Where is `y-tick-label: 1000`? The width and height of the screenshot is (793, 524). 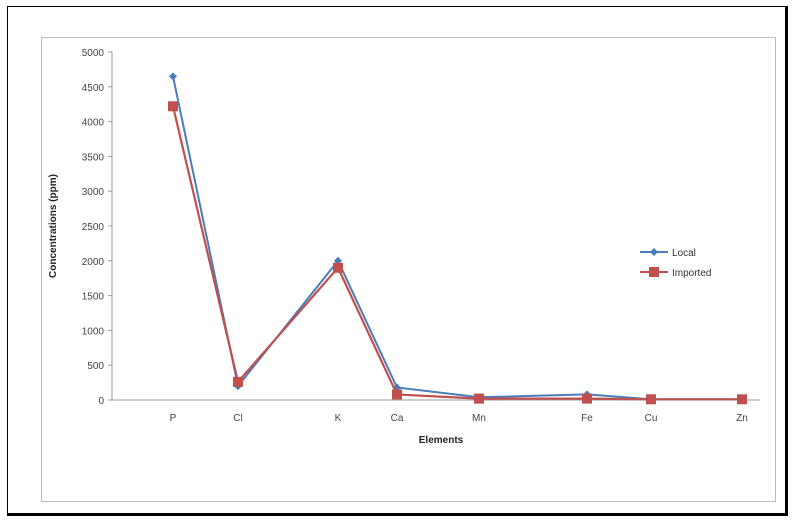 y-tick-label: 1000 is located at coordinates (93, 331).